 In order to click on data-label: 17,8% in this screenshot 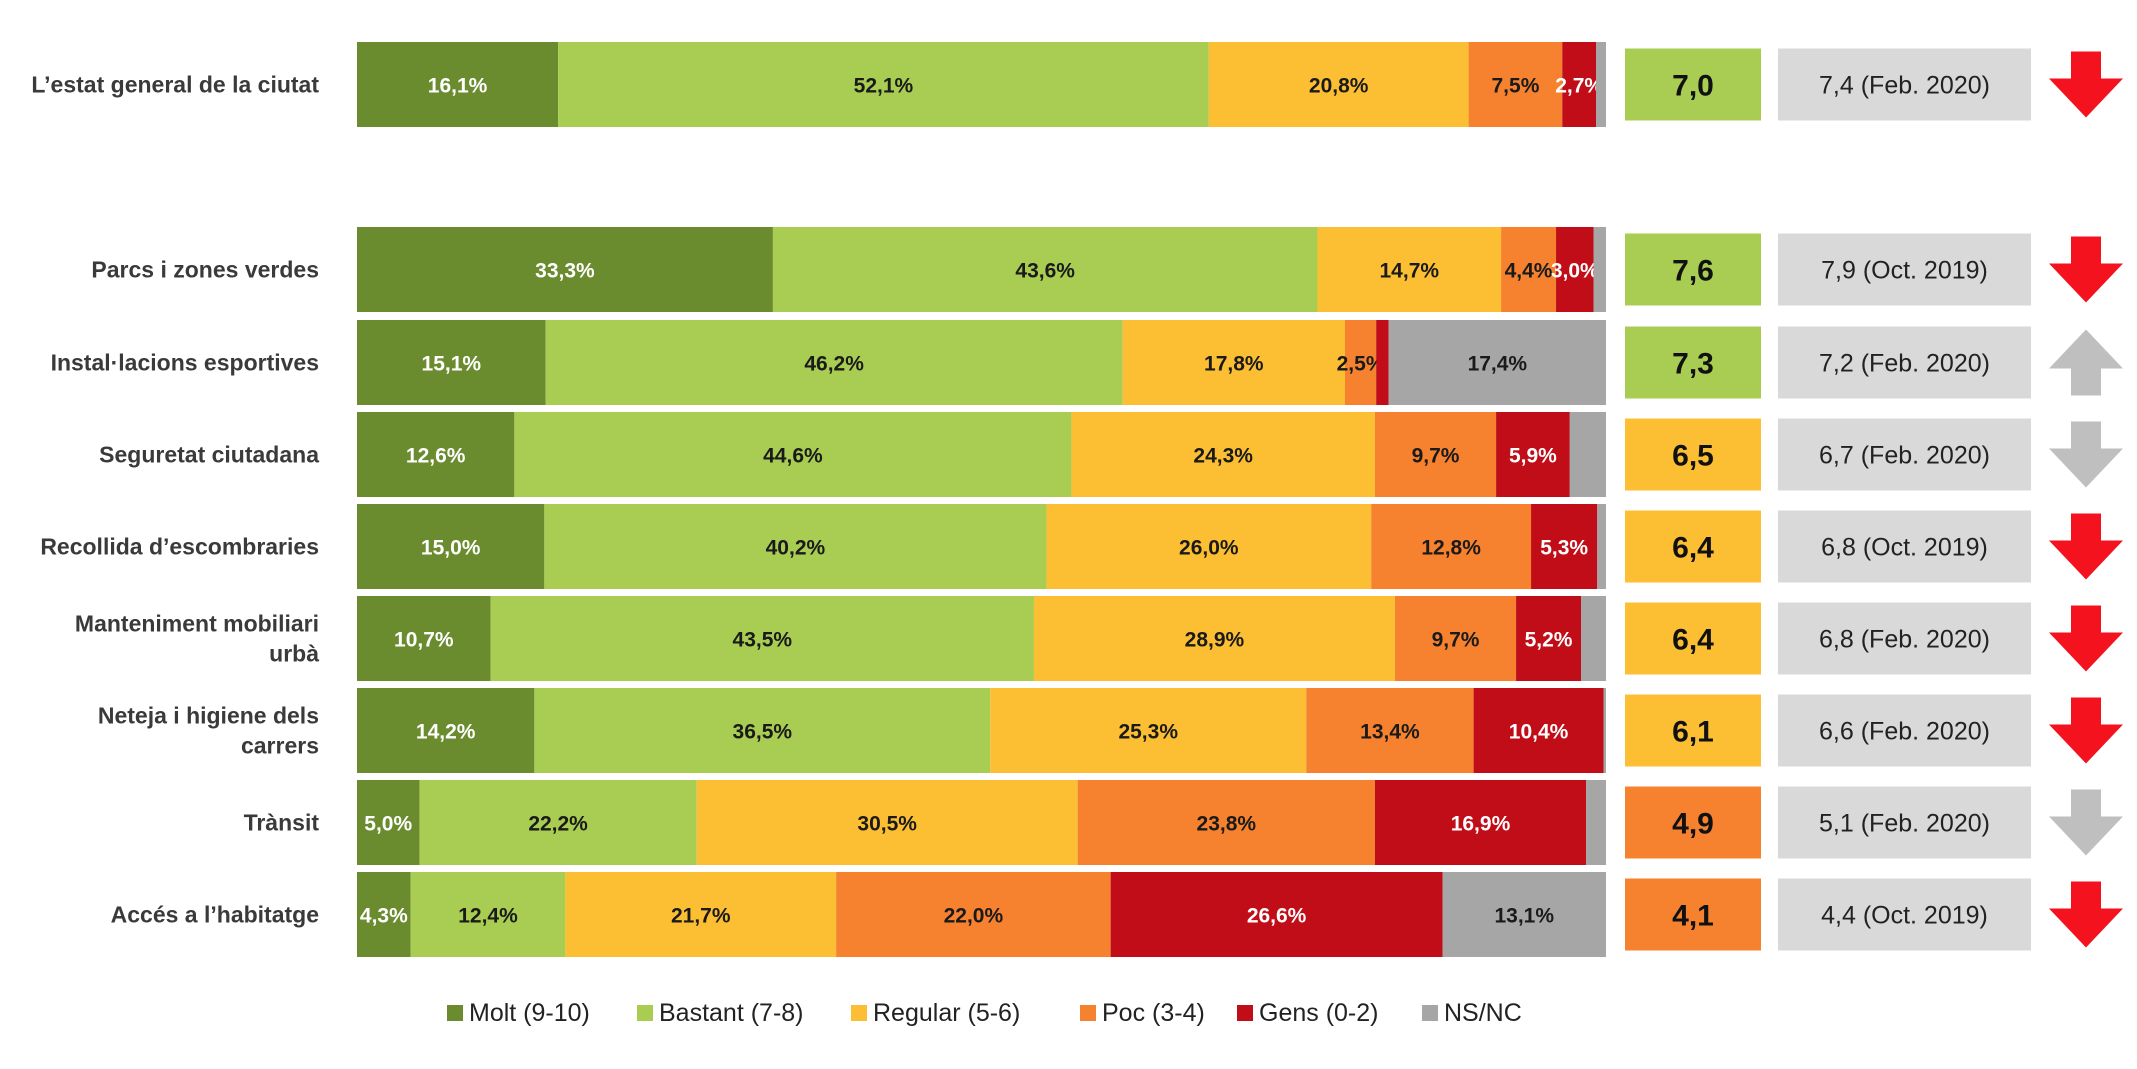, I will do `click(1234, 364)`.